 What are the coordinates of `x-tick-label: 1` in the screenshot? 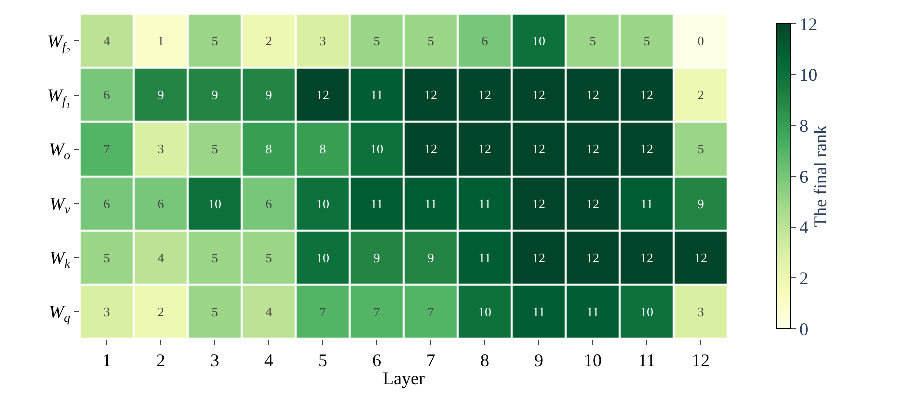 It's located at (107, 360).